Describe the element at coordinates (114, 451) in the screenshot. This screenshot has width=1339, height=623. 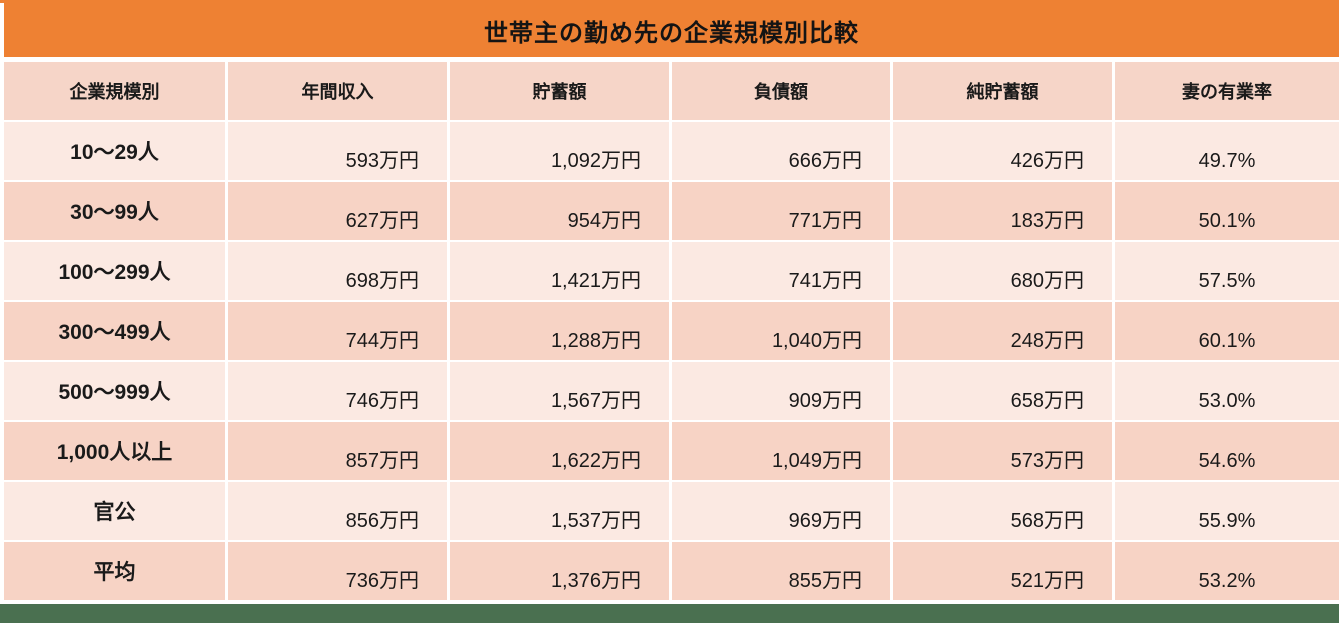
I see `row-header: 1,000人以上` at that location.